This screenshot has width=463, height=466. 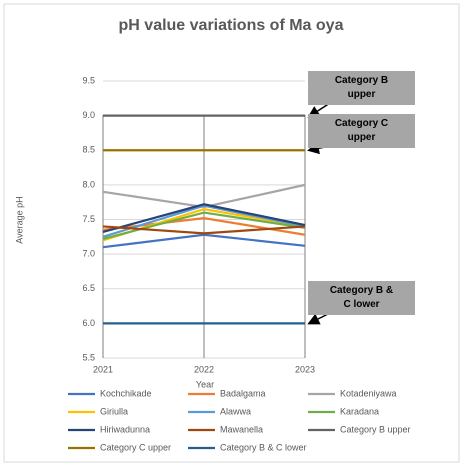 I want to click on y-tick-label: 6.0, so click(x=88, y=323).